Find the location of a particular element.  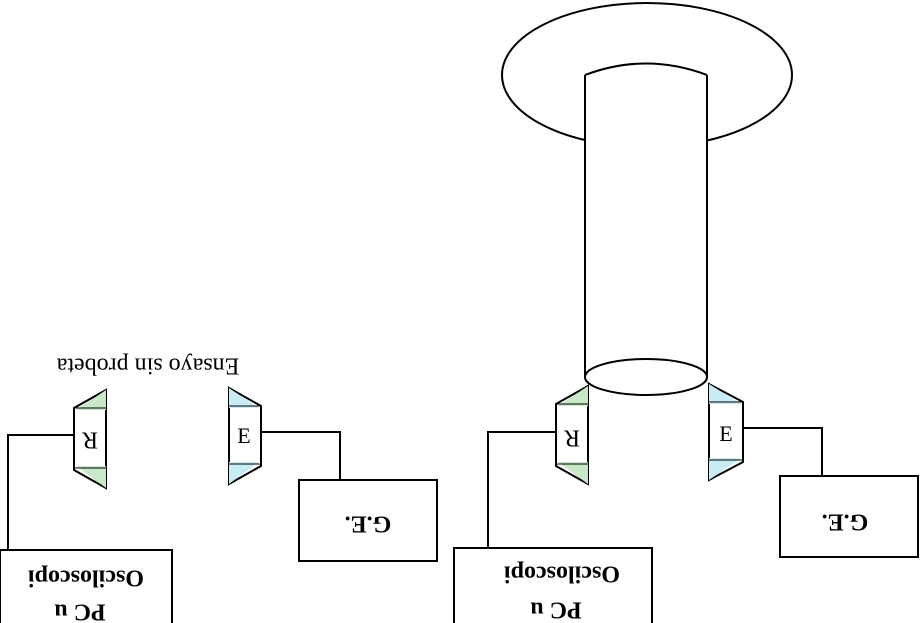

caption-text: Ensayo sin probeta is located at coordinates (147, 365).